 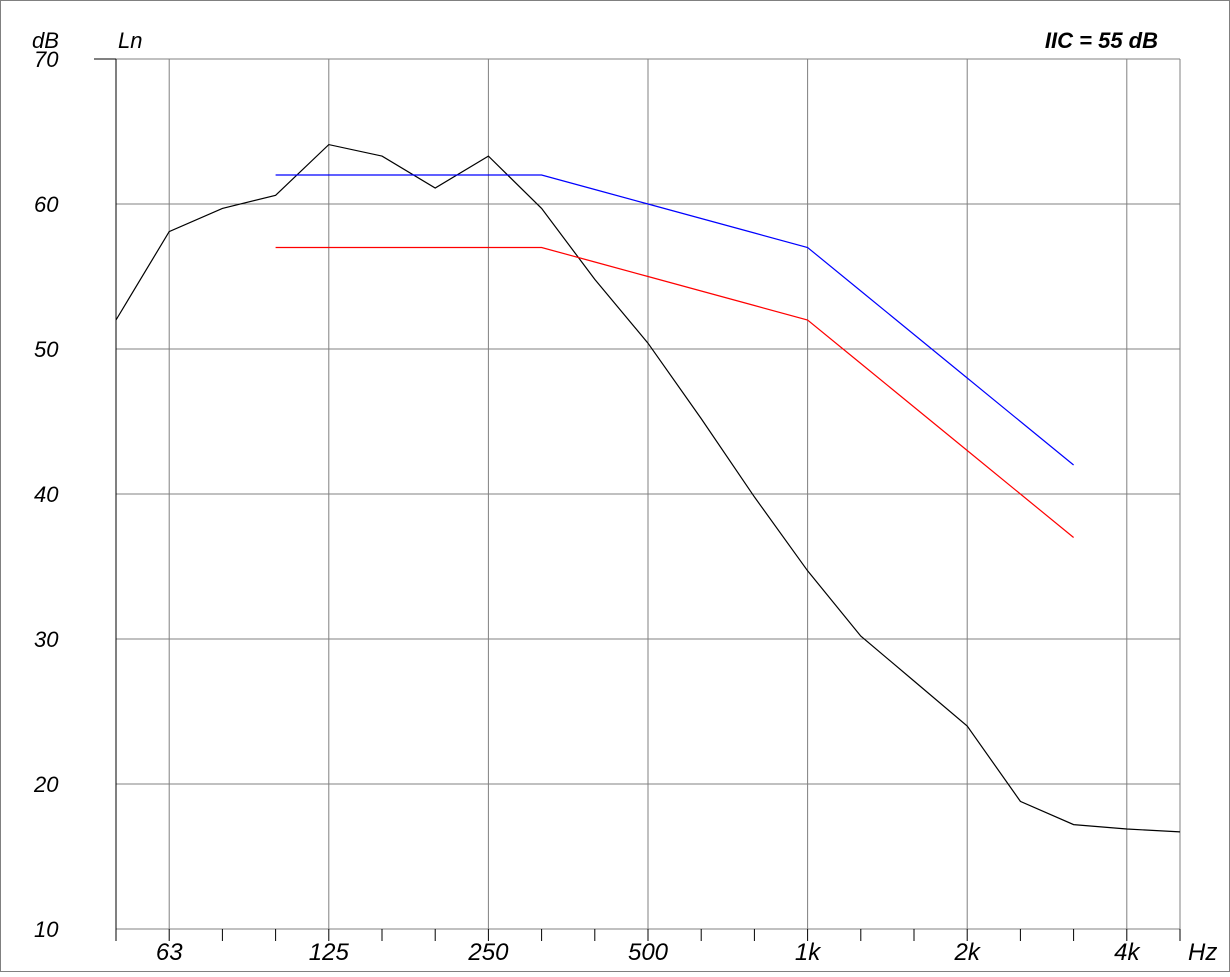 What do you see at coordinates (329, 952) in the screenshot?
I see `x-tick-label: 125` at bounding box center [329, 952].